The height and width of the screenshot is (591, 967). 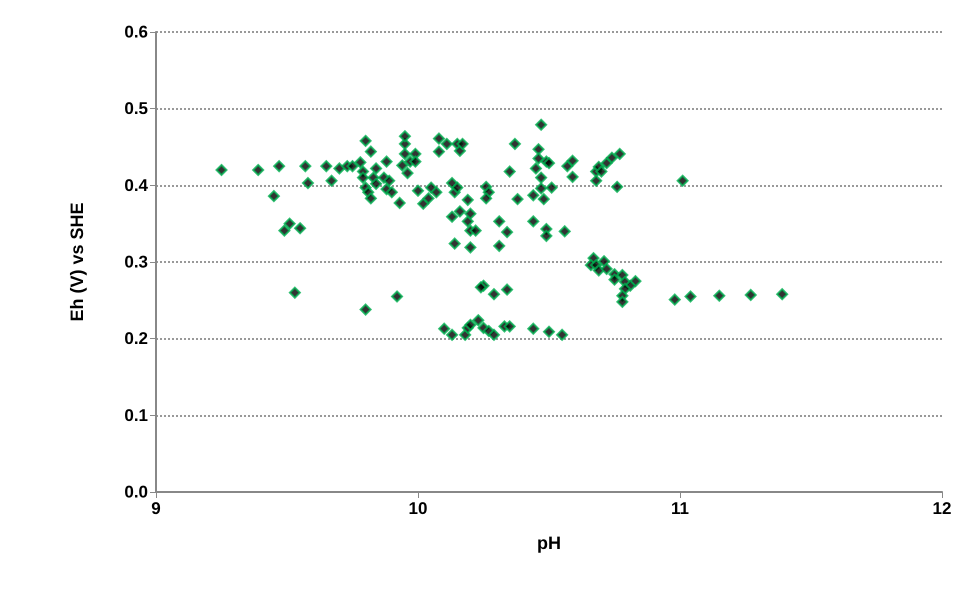 I want to click on x-tick-label: 12, so click(x=942, y=508).